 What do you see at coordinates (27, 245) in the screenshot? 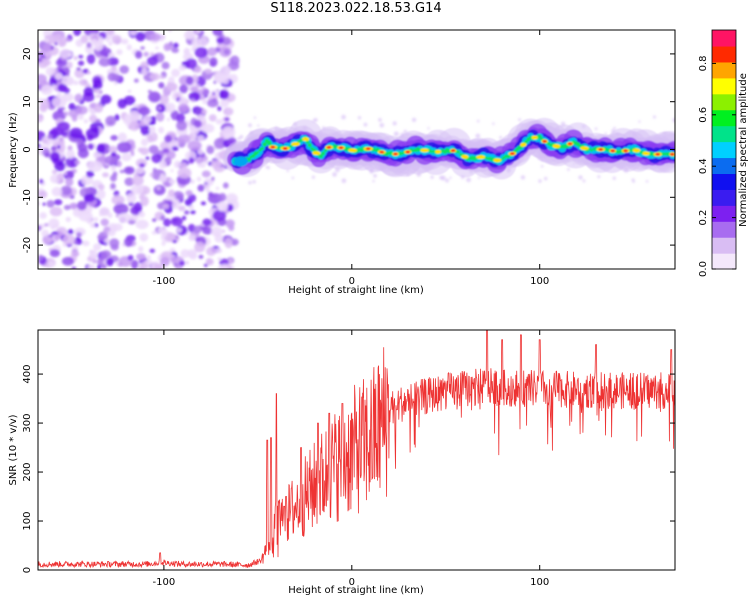
I see `spectrogram-y-tick-label: -20` at bounding box center [27, 245].